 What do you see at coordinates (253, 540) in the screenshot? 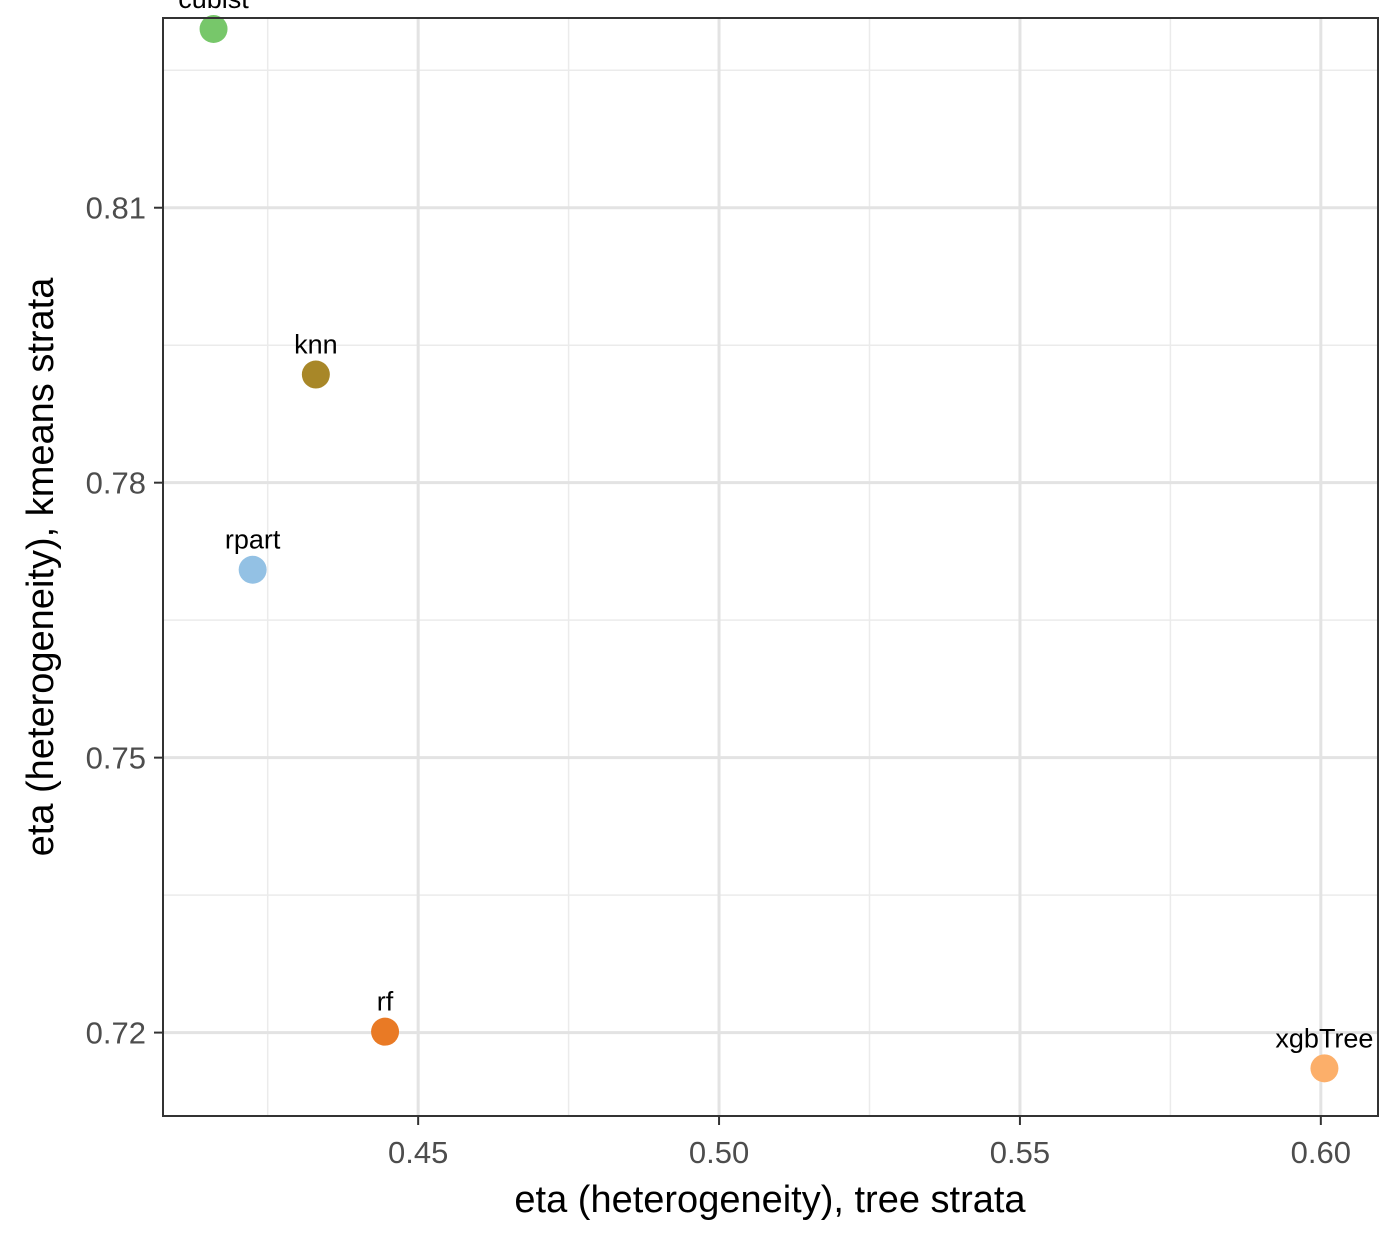
I see `point-label-rpart: rpart` at bounding box center [253, 540].